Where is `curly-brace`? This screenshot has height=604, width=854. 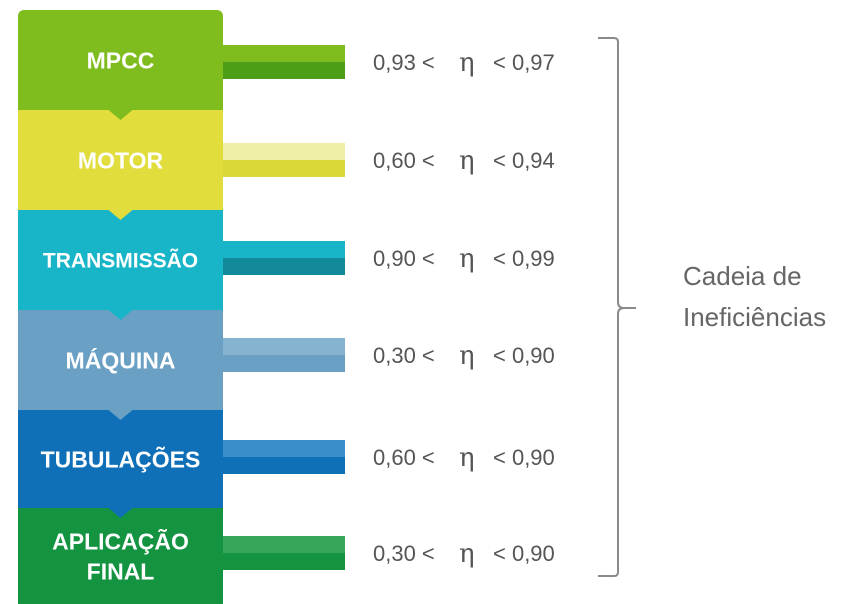
curly-brace is located at coordinates (617, 307).